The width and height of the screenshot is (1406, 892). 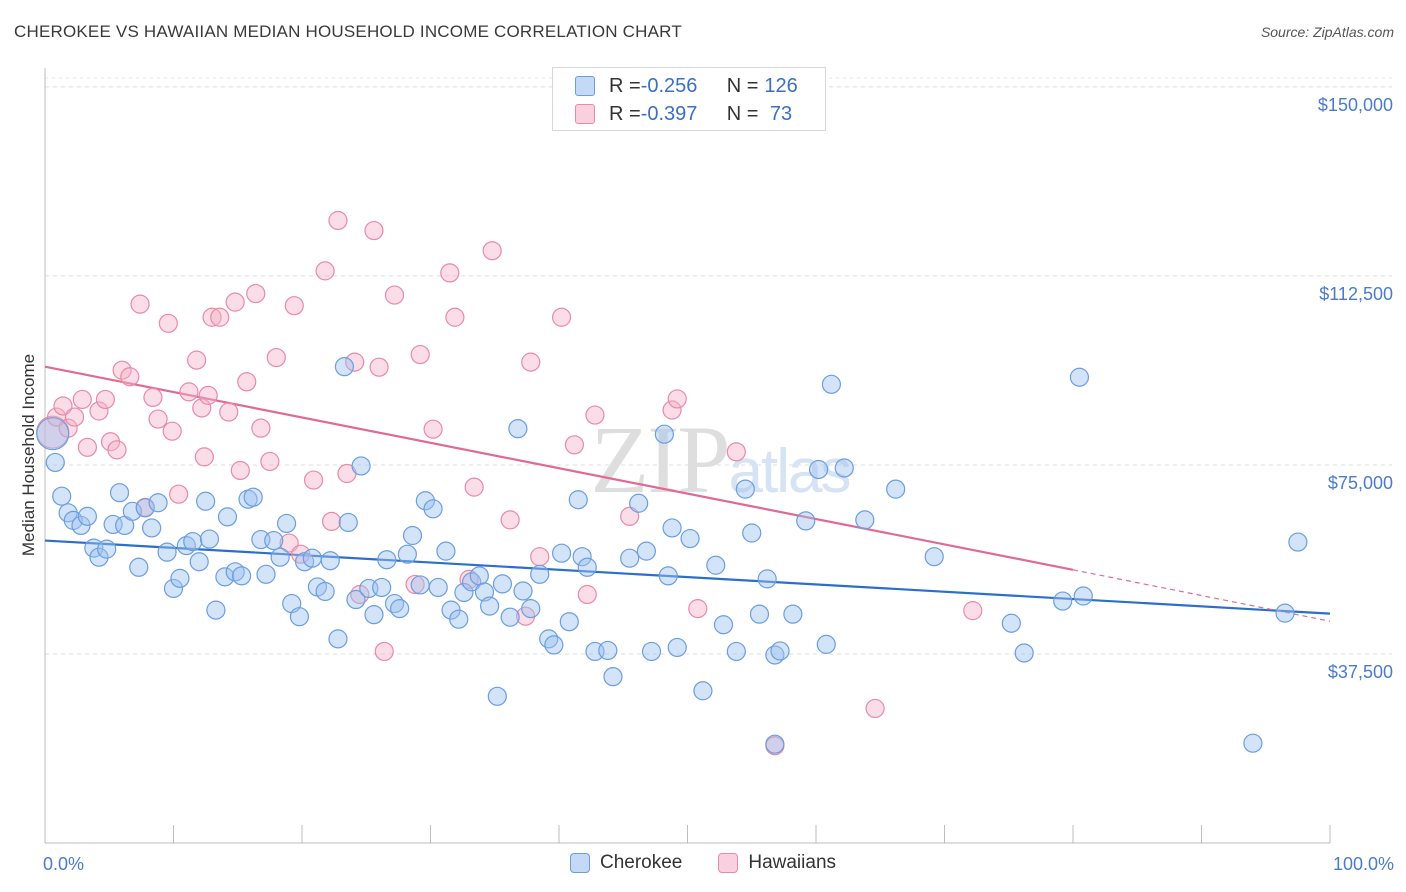 What do you see at coordinates (1355, 105) in the screenshot?
I see `y-tick-label: $150,000` at bounding box center [1355, 105].